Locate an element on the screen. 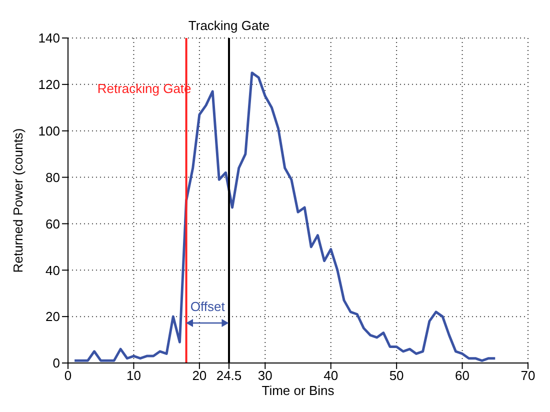  x-tick-label: 40 is located at coordinates (331, 376).